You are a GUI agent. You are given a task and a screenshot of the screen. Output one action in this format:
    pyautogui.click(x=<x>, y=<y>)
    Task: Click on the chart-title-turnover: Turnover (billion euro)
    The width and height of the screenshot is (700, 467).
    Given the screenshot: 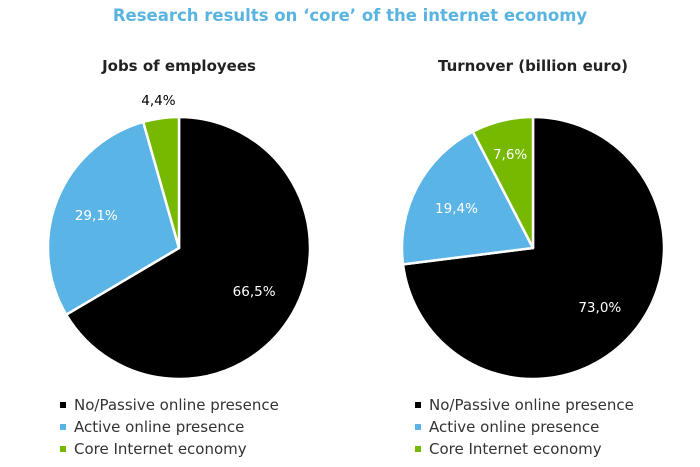 What is the action you would take?
    pyautogui.click(x=533, y=66)
    